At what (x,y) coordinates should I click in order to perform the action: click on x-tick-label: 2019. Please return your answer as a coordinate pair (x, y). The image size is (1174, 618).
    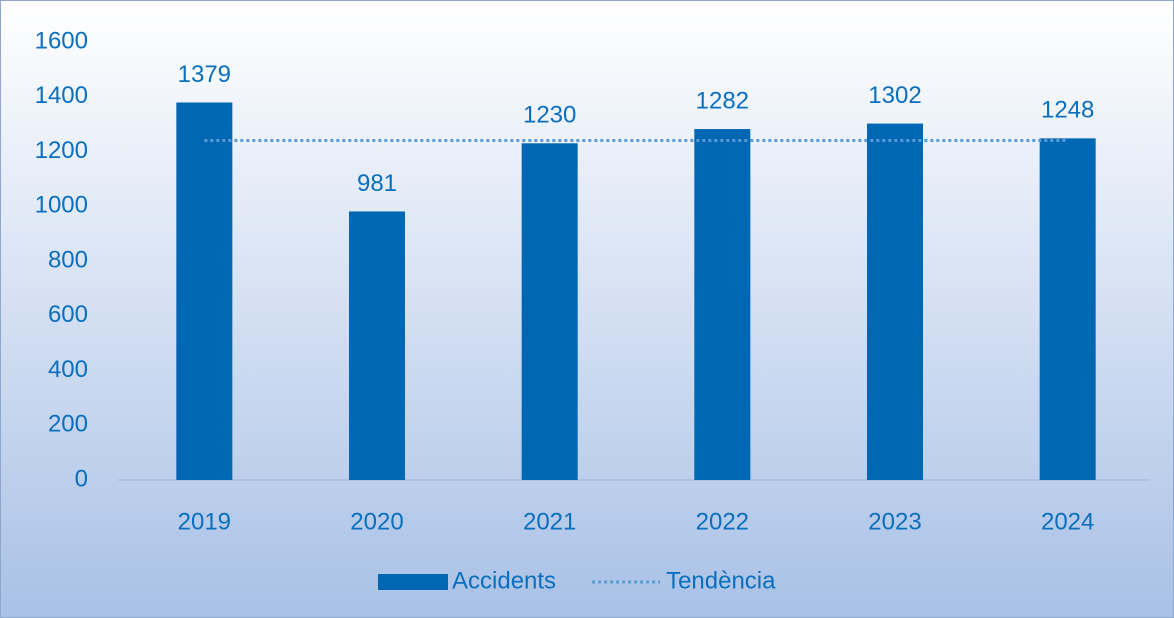
    Looking at the image, I should click on (204, 521).